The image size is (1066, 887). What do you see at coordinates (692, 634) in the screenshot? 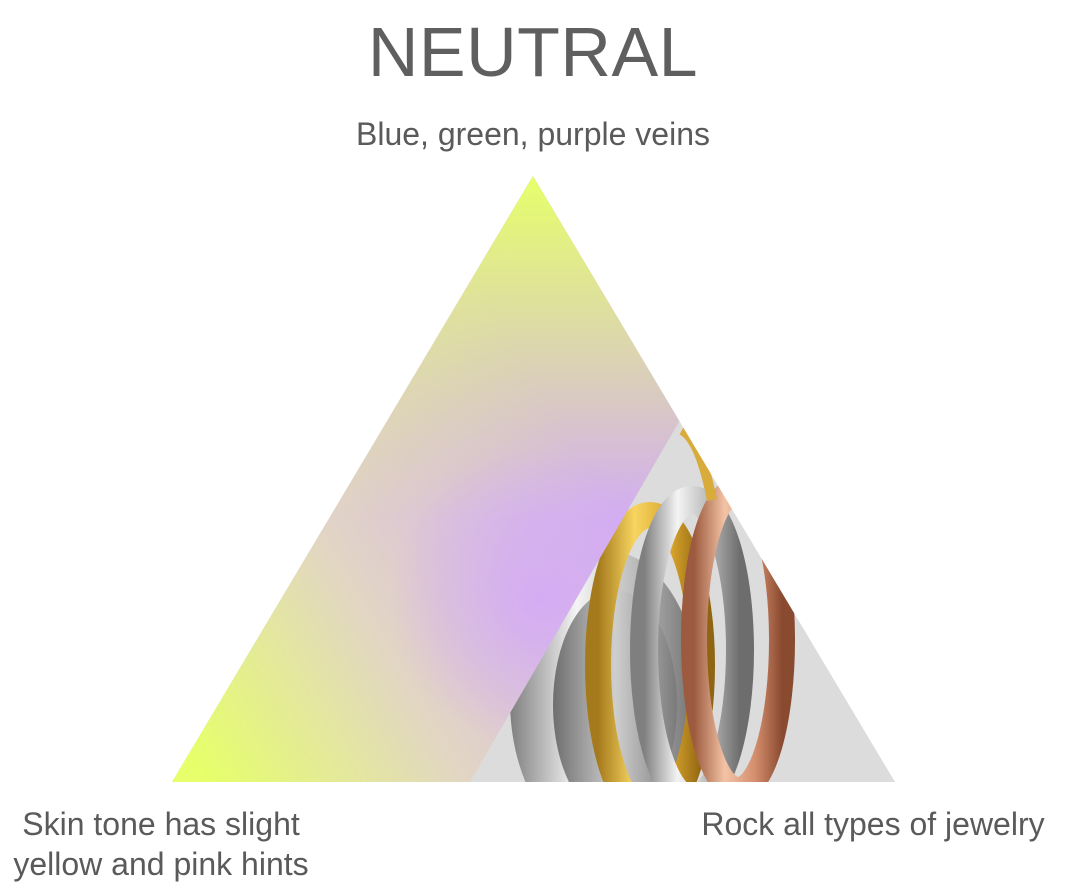
I see `silver-ring` at bounding box center [692, 634].